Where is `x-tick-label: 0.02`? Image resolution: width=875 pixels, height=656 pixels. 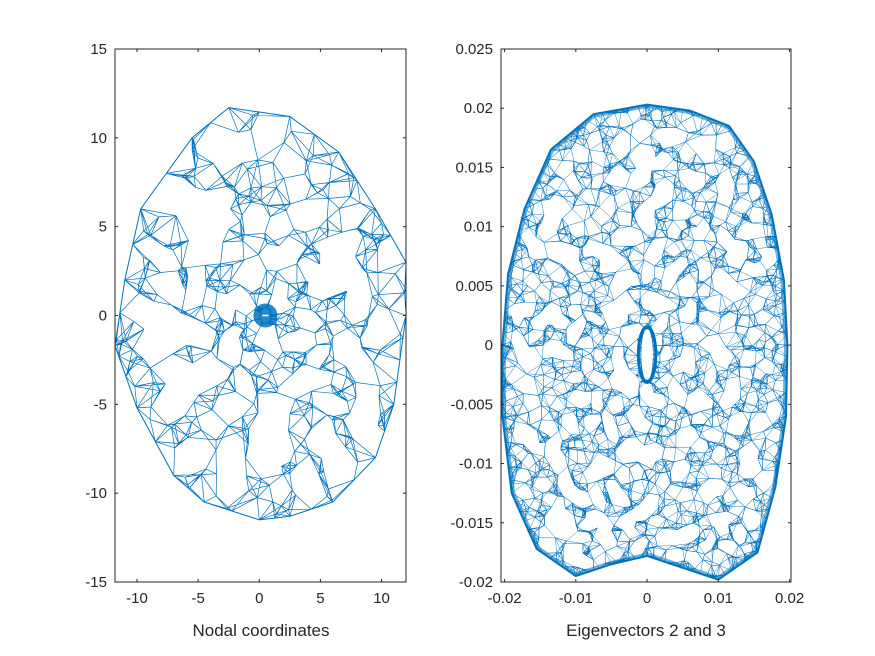
x-tick-label: 0.02 is located at coordinates (789, 598).